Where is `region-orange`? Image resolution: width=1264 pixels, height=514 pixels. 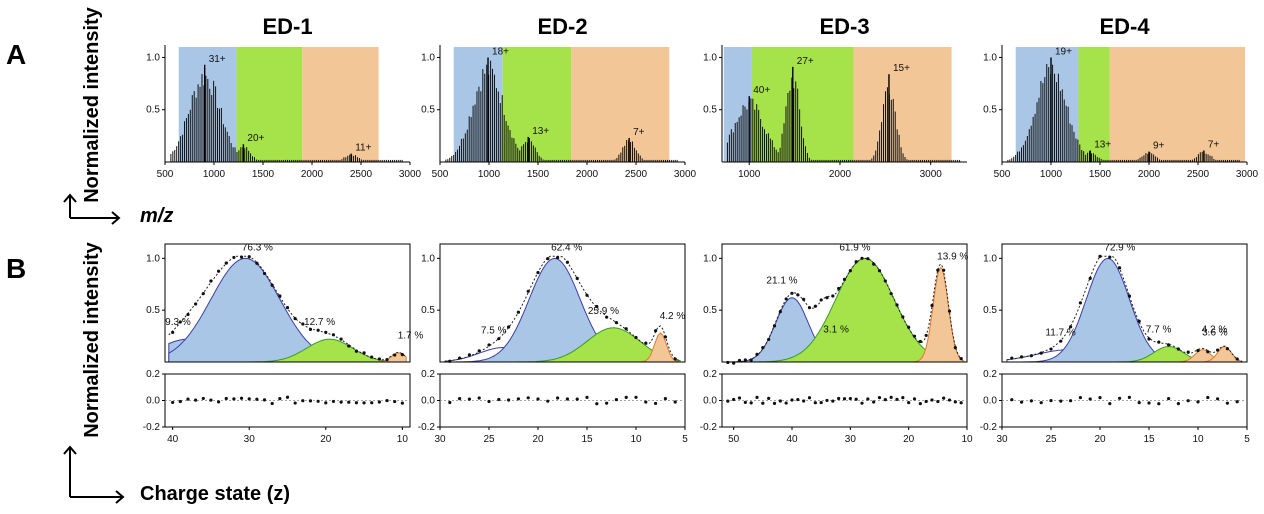 region-orange is located at coordinates (620, 104).